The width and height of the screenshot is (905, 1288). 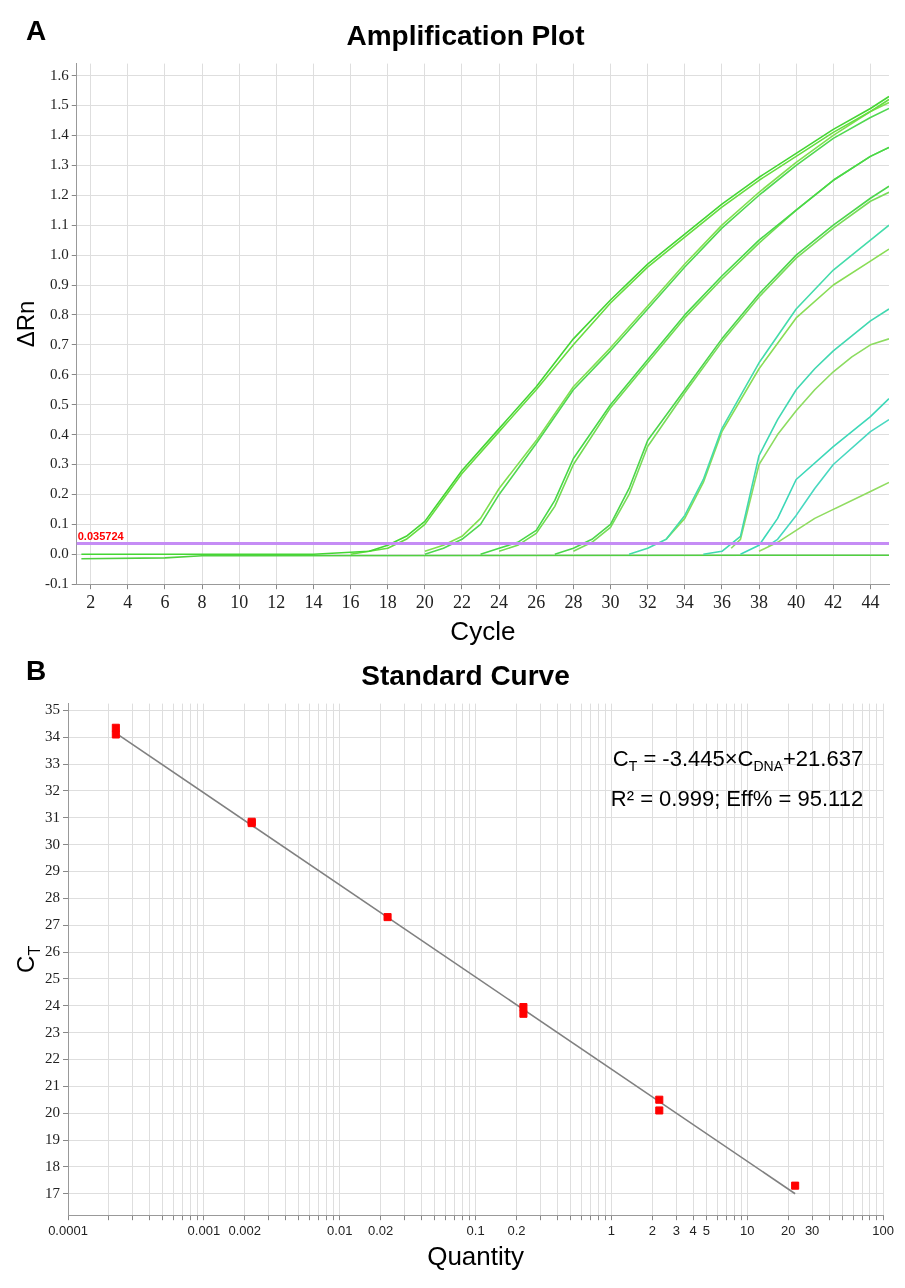 I want to click on y-tick-label: 20, so click(x=52, y=1112).